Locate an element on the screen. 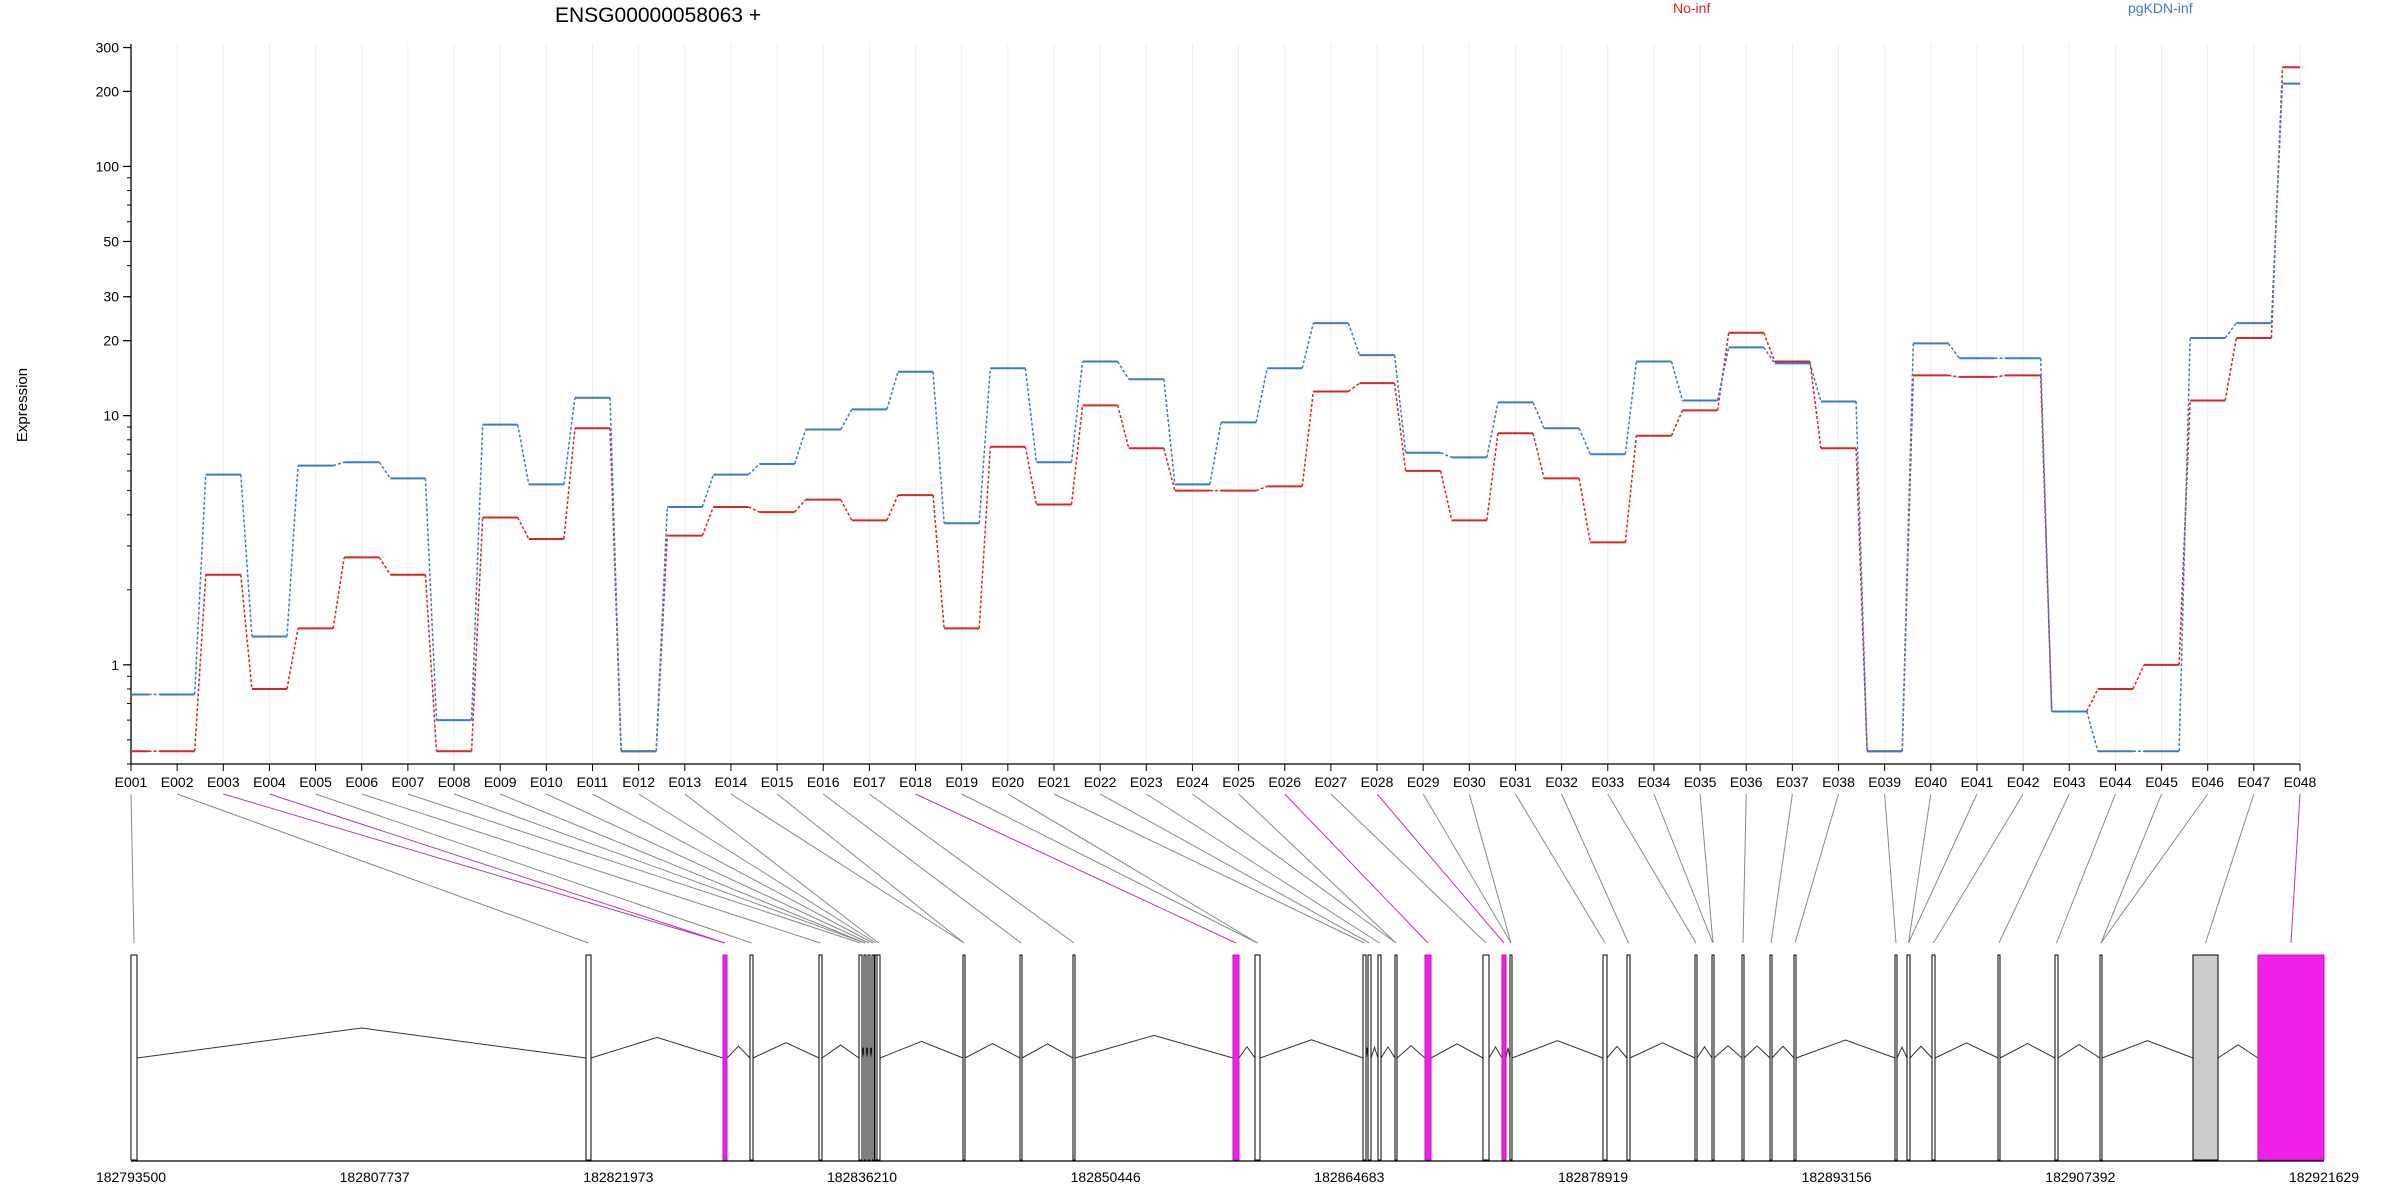  y-axis-label: Expression is located at coordinates (22, 405).